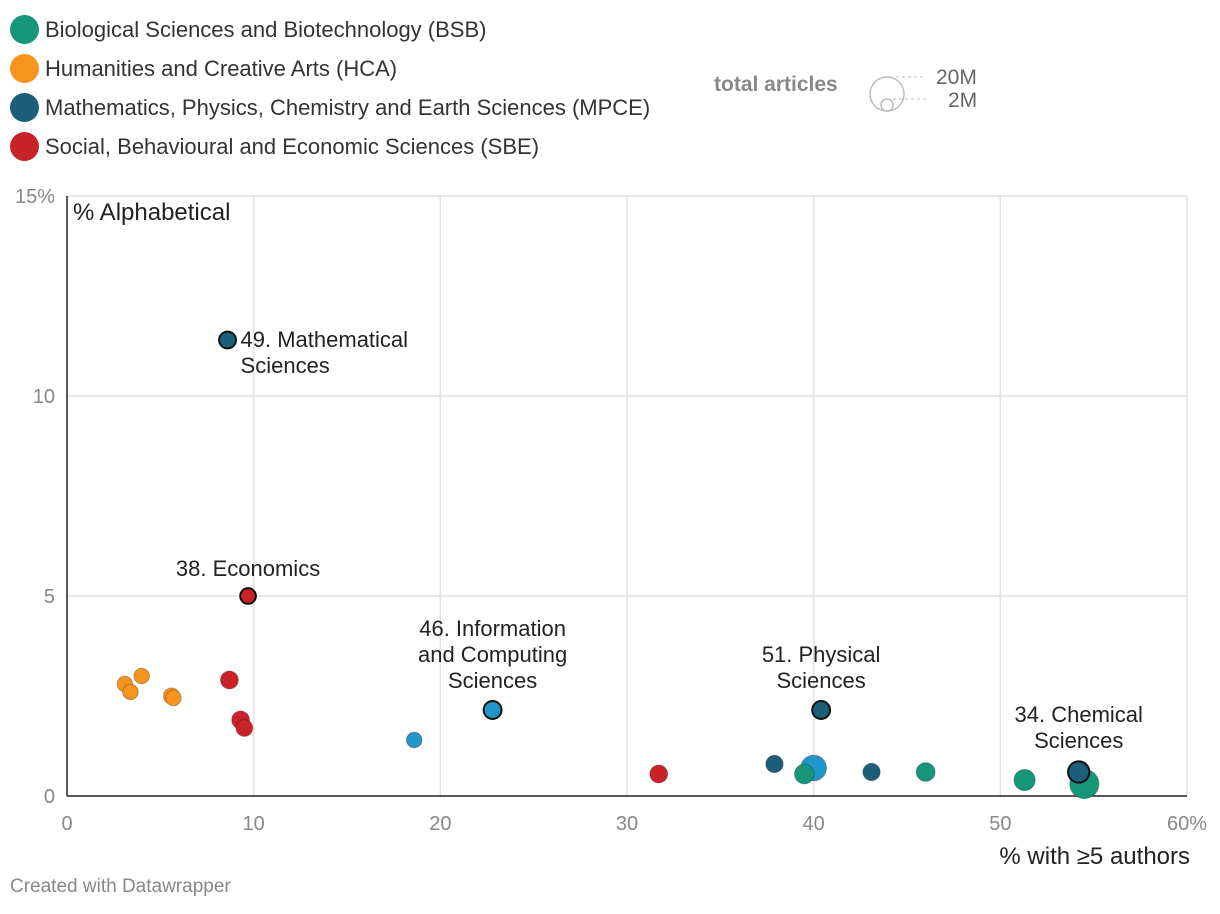 This screenshot has height=914, width=1220. I want to click on legend-item-hca: Humanities and Creative Arts (HCA), so click(330, 68).